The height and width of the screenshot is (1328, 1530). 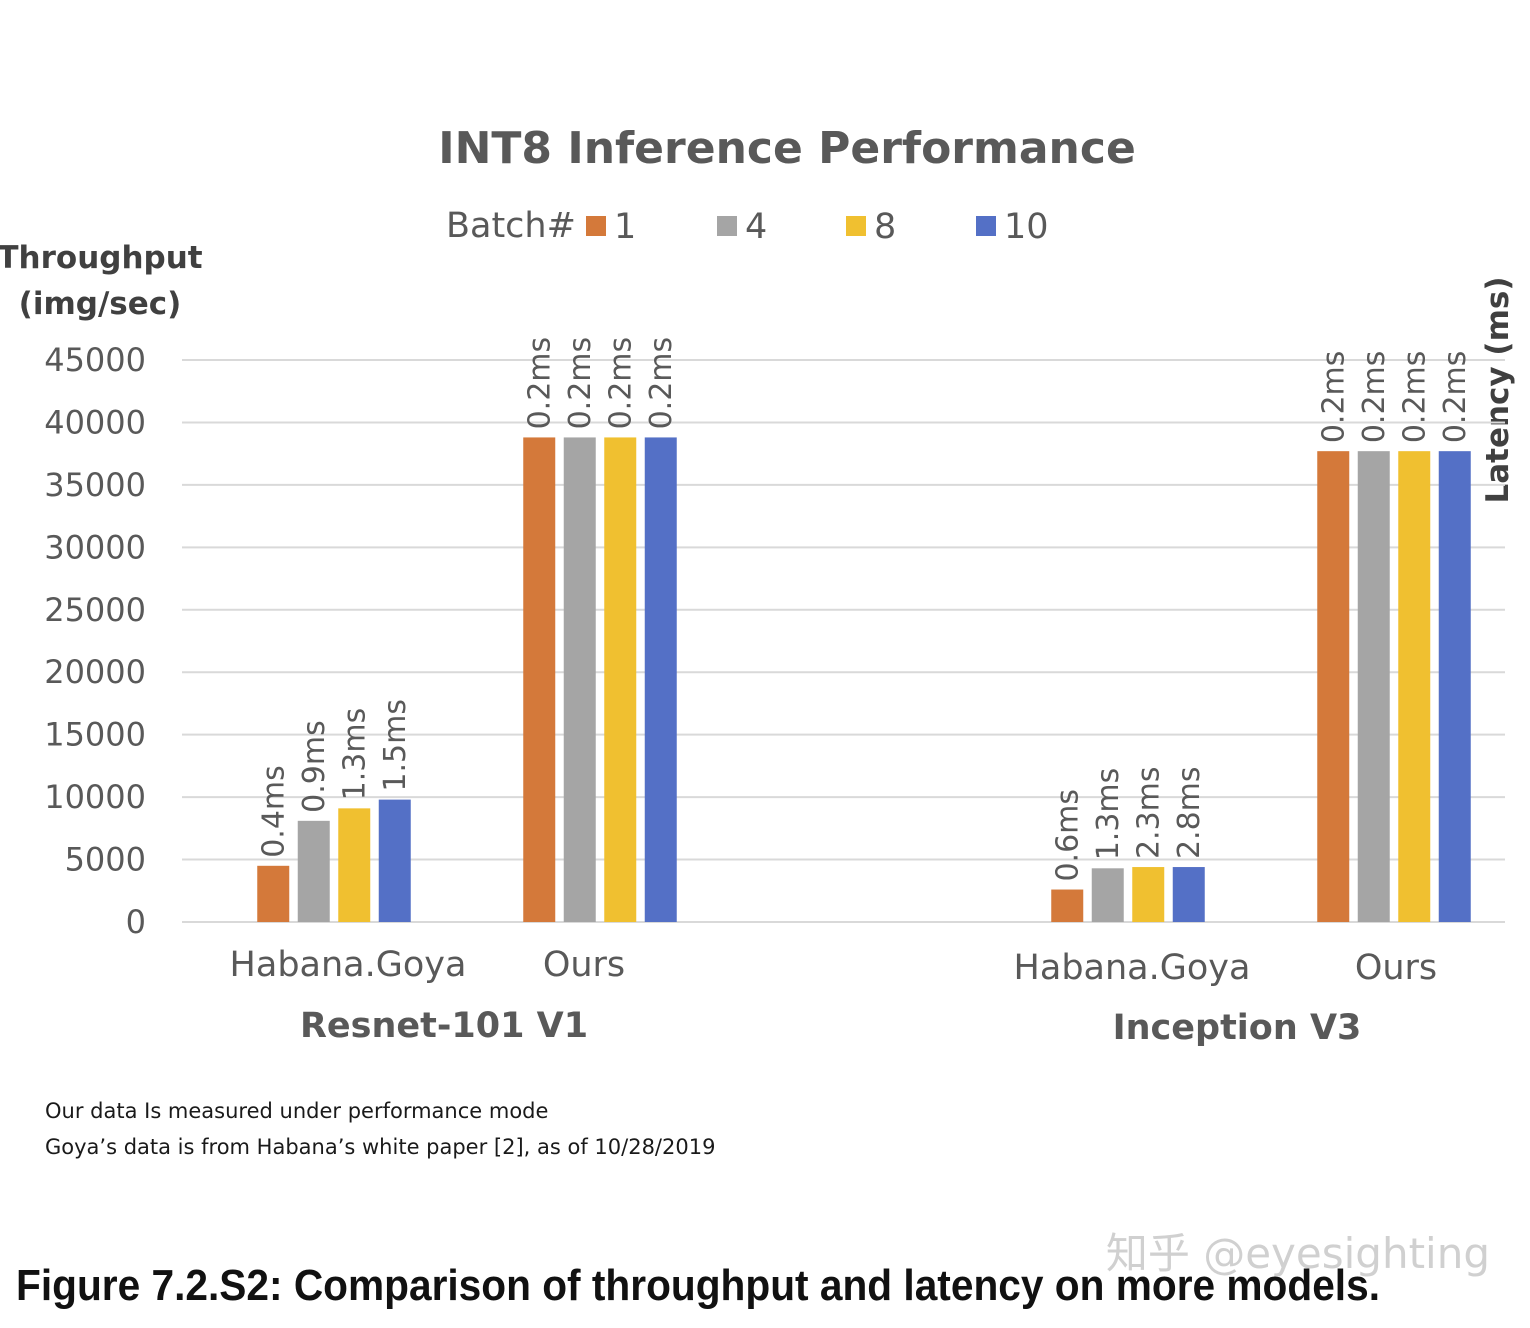 What do you see at coordinates (95, 360) in the screenshot?
I see `y-tick-label: 45000` at bounding box center [95, 360].